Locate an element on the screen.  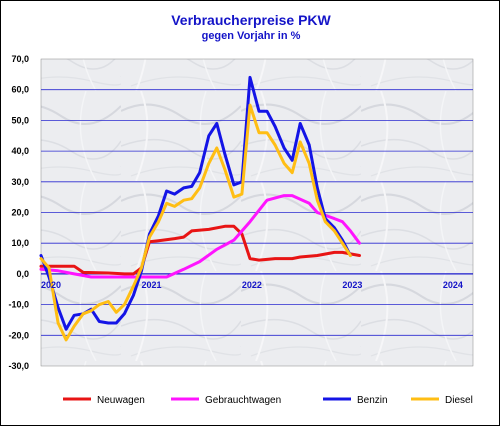
y-tick-label: 10,0 is located at coordinates (20, 243).